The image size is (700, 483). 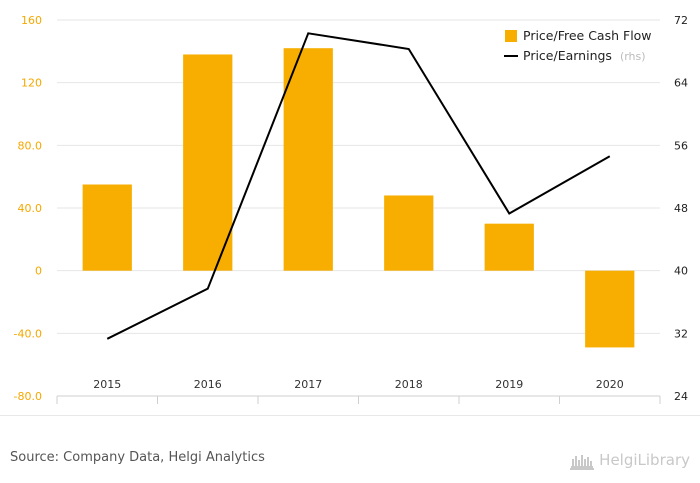 What do you see at coordinates (681, 83) in the screenshot?
I see `right-tick-label: 64` at bounding box center [681, 83].